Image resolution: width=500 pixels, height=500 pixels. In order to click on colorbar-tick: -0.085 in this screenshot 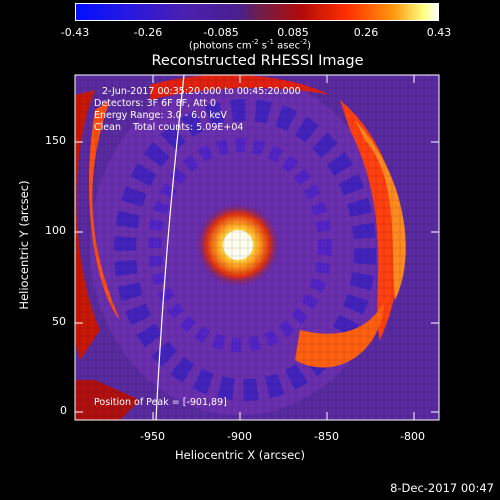, I will do `click(221, 32)`.